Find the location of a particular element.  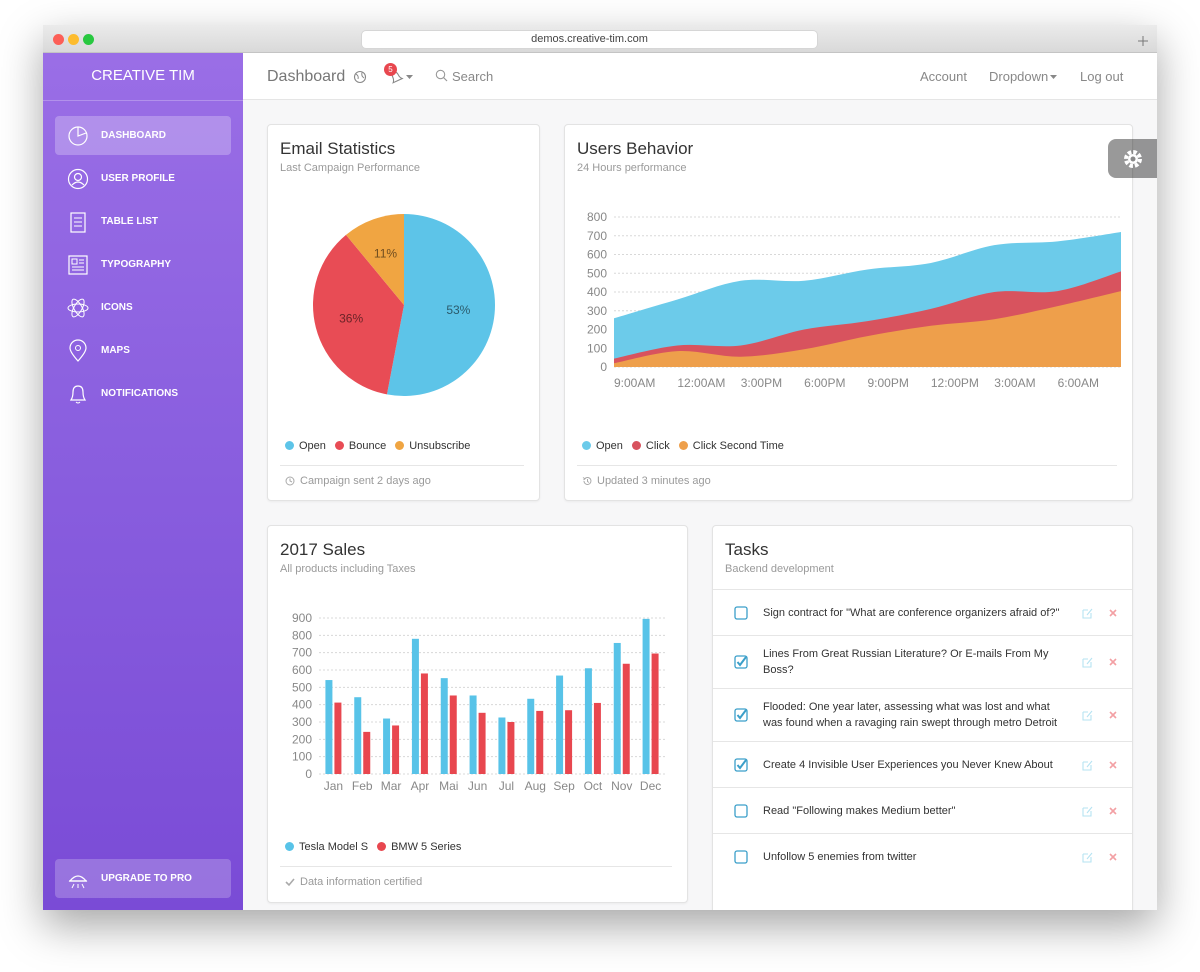

nav-link: Dropdown is located at coordinates (1019, 76).